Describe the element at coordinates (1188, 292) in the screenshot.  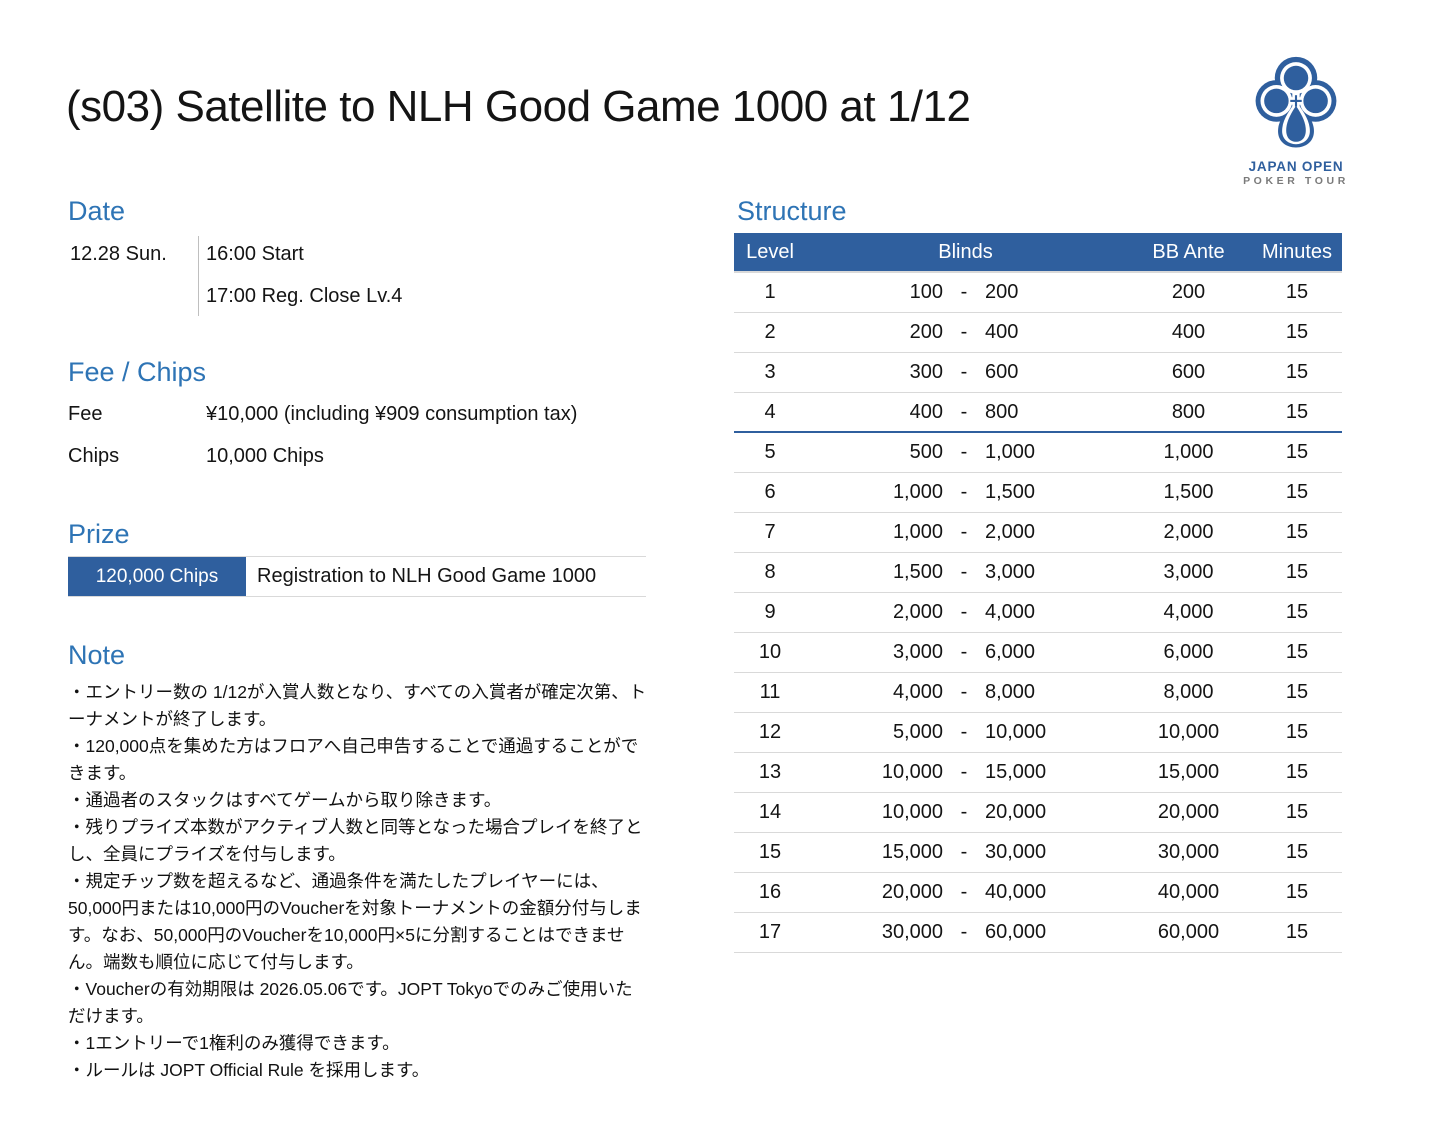
I see `bb-ante-cell: 200` at that location.